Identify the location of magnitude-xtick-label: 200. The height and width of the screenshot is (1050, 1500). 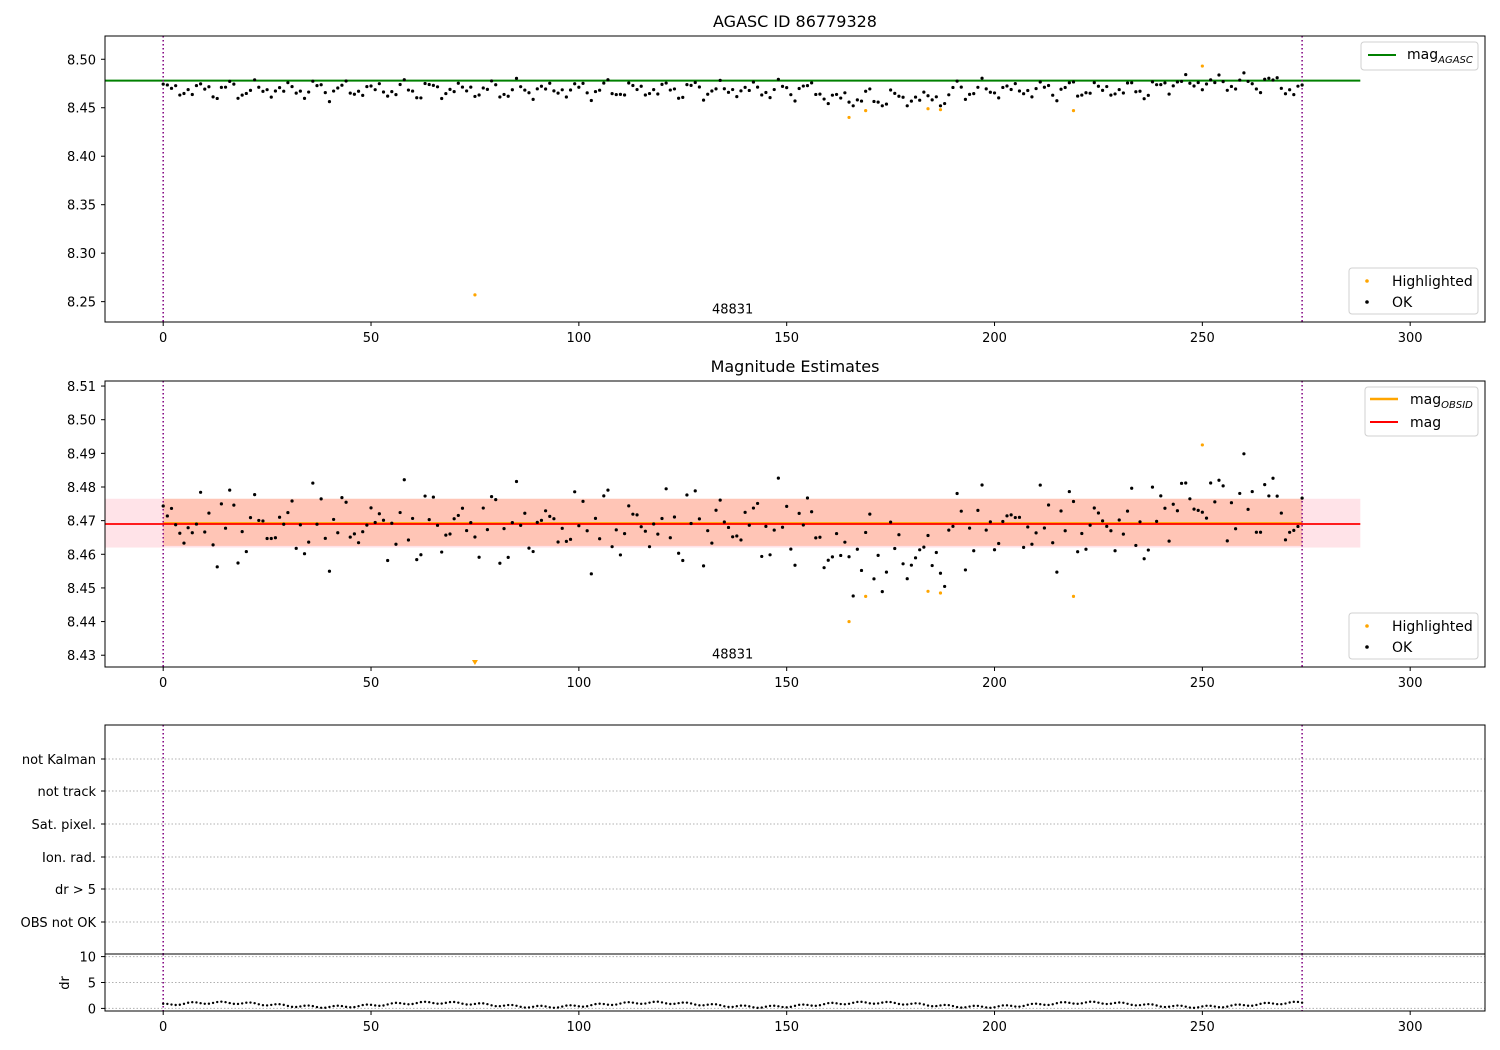
(994, 683).